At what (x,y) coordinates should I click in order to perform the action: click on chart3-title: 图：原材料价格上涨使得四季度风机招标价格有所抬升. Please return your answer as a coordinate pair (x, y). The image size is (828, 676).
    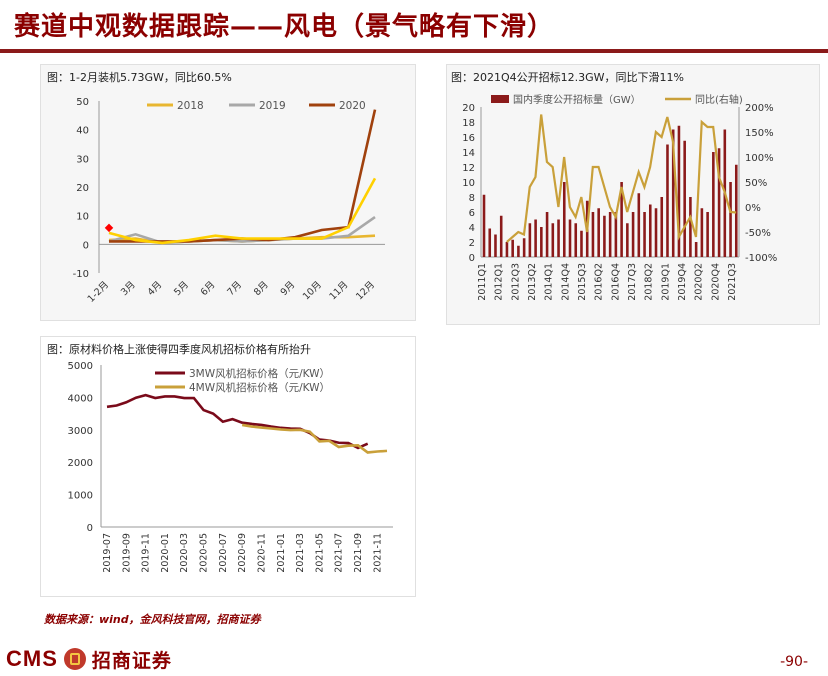
    Looking at the image, I should click on (179, 349).